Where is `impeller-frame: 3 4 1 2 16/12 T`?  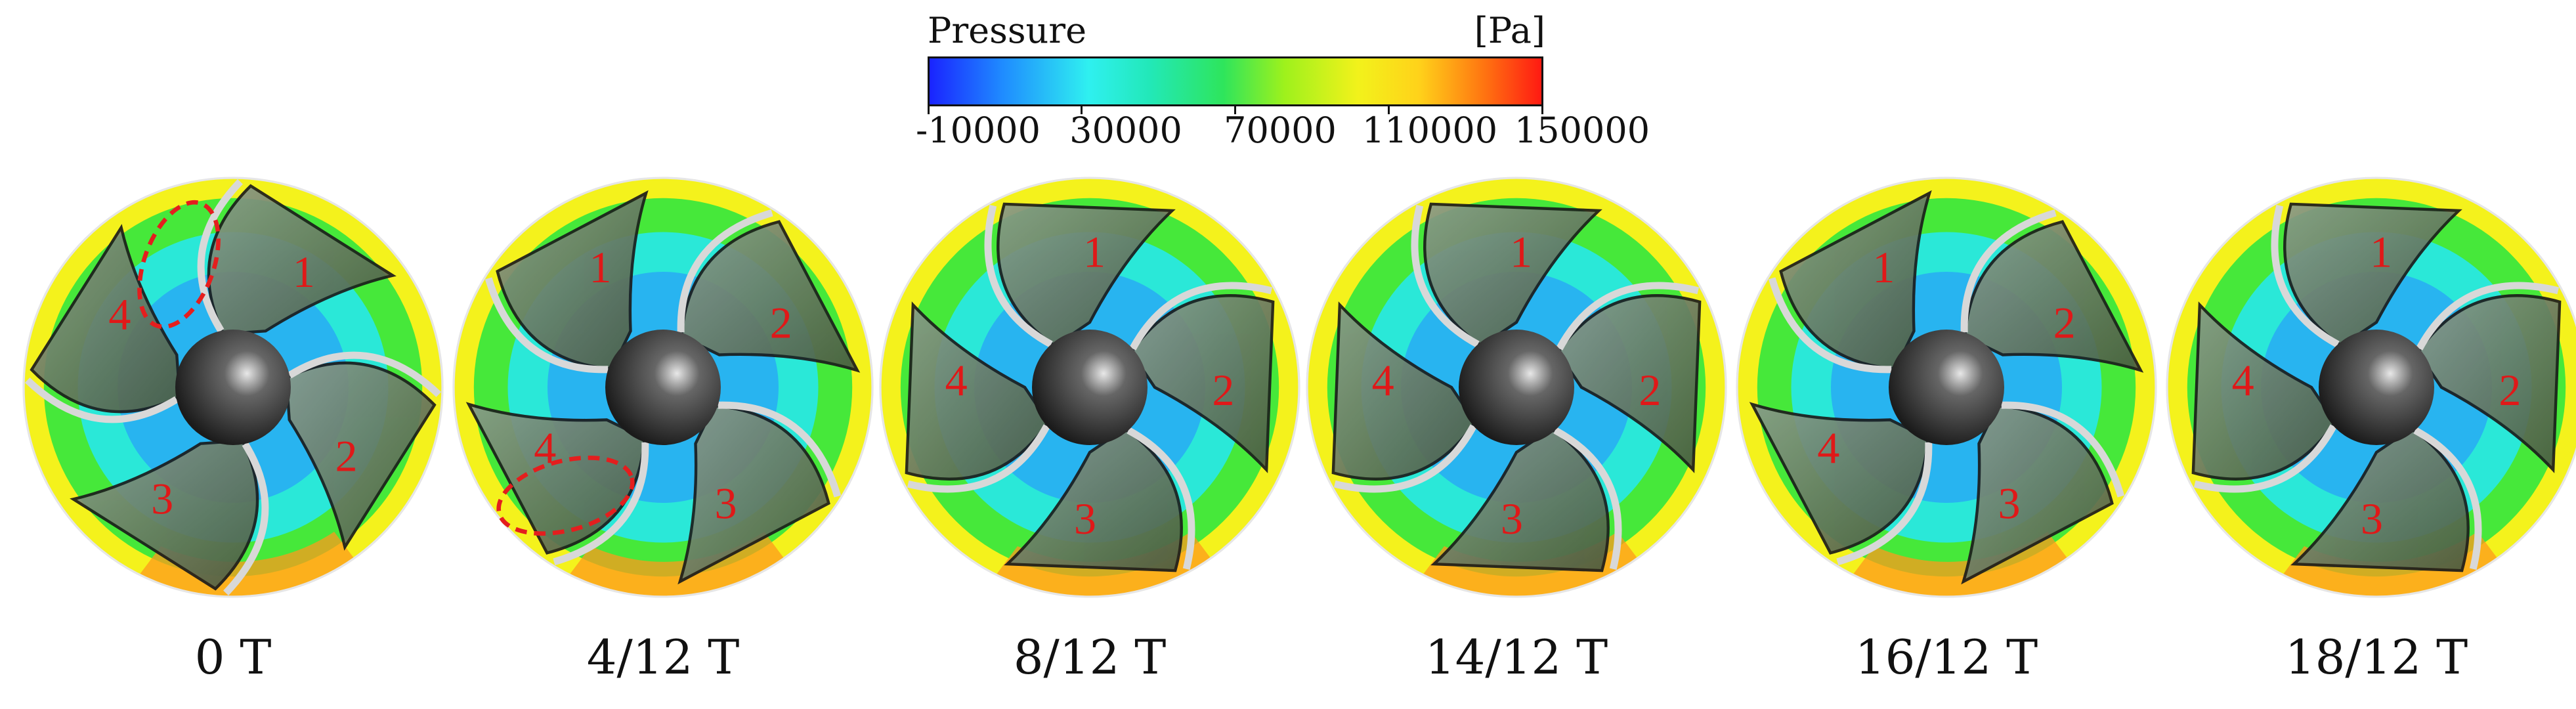 impeller-frame: 3 4 1 2 16/12 T is located at coordinates (1946, 433).